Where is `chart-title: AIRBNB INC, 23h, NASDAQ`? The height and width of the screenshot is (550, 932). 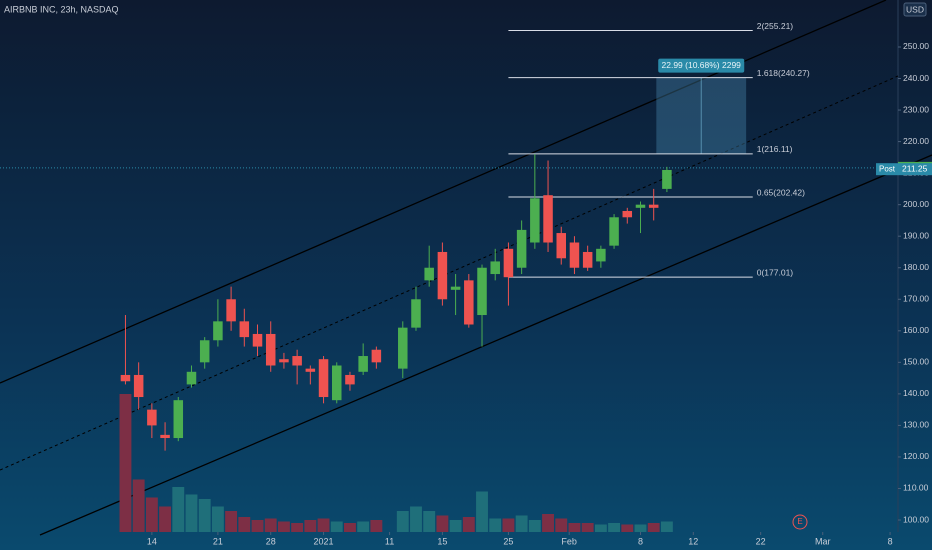
chart-title: AIRBNB INC, 23h, NASDAQ is located at coordinates (61, 9).